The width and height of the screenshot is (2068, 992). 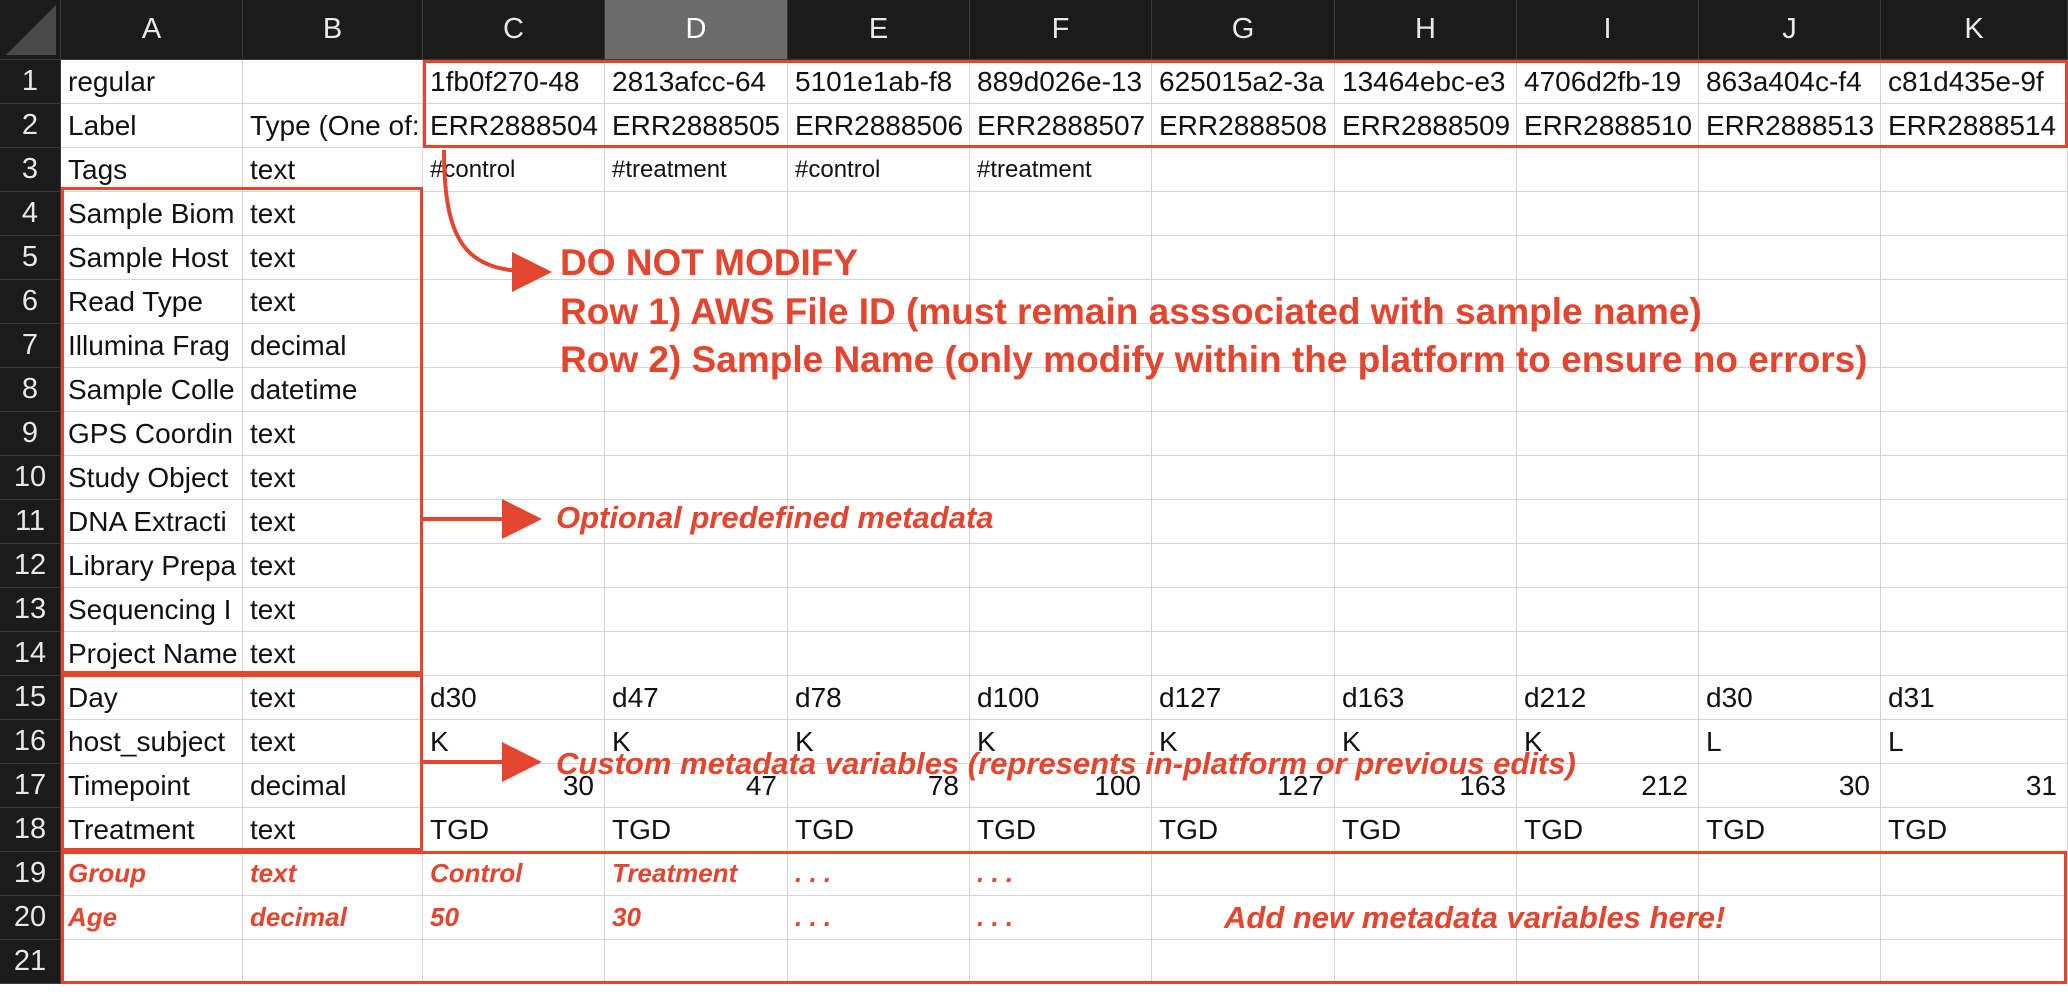 I want to click on cell-h11, so click(x=1426, y=522).